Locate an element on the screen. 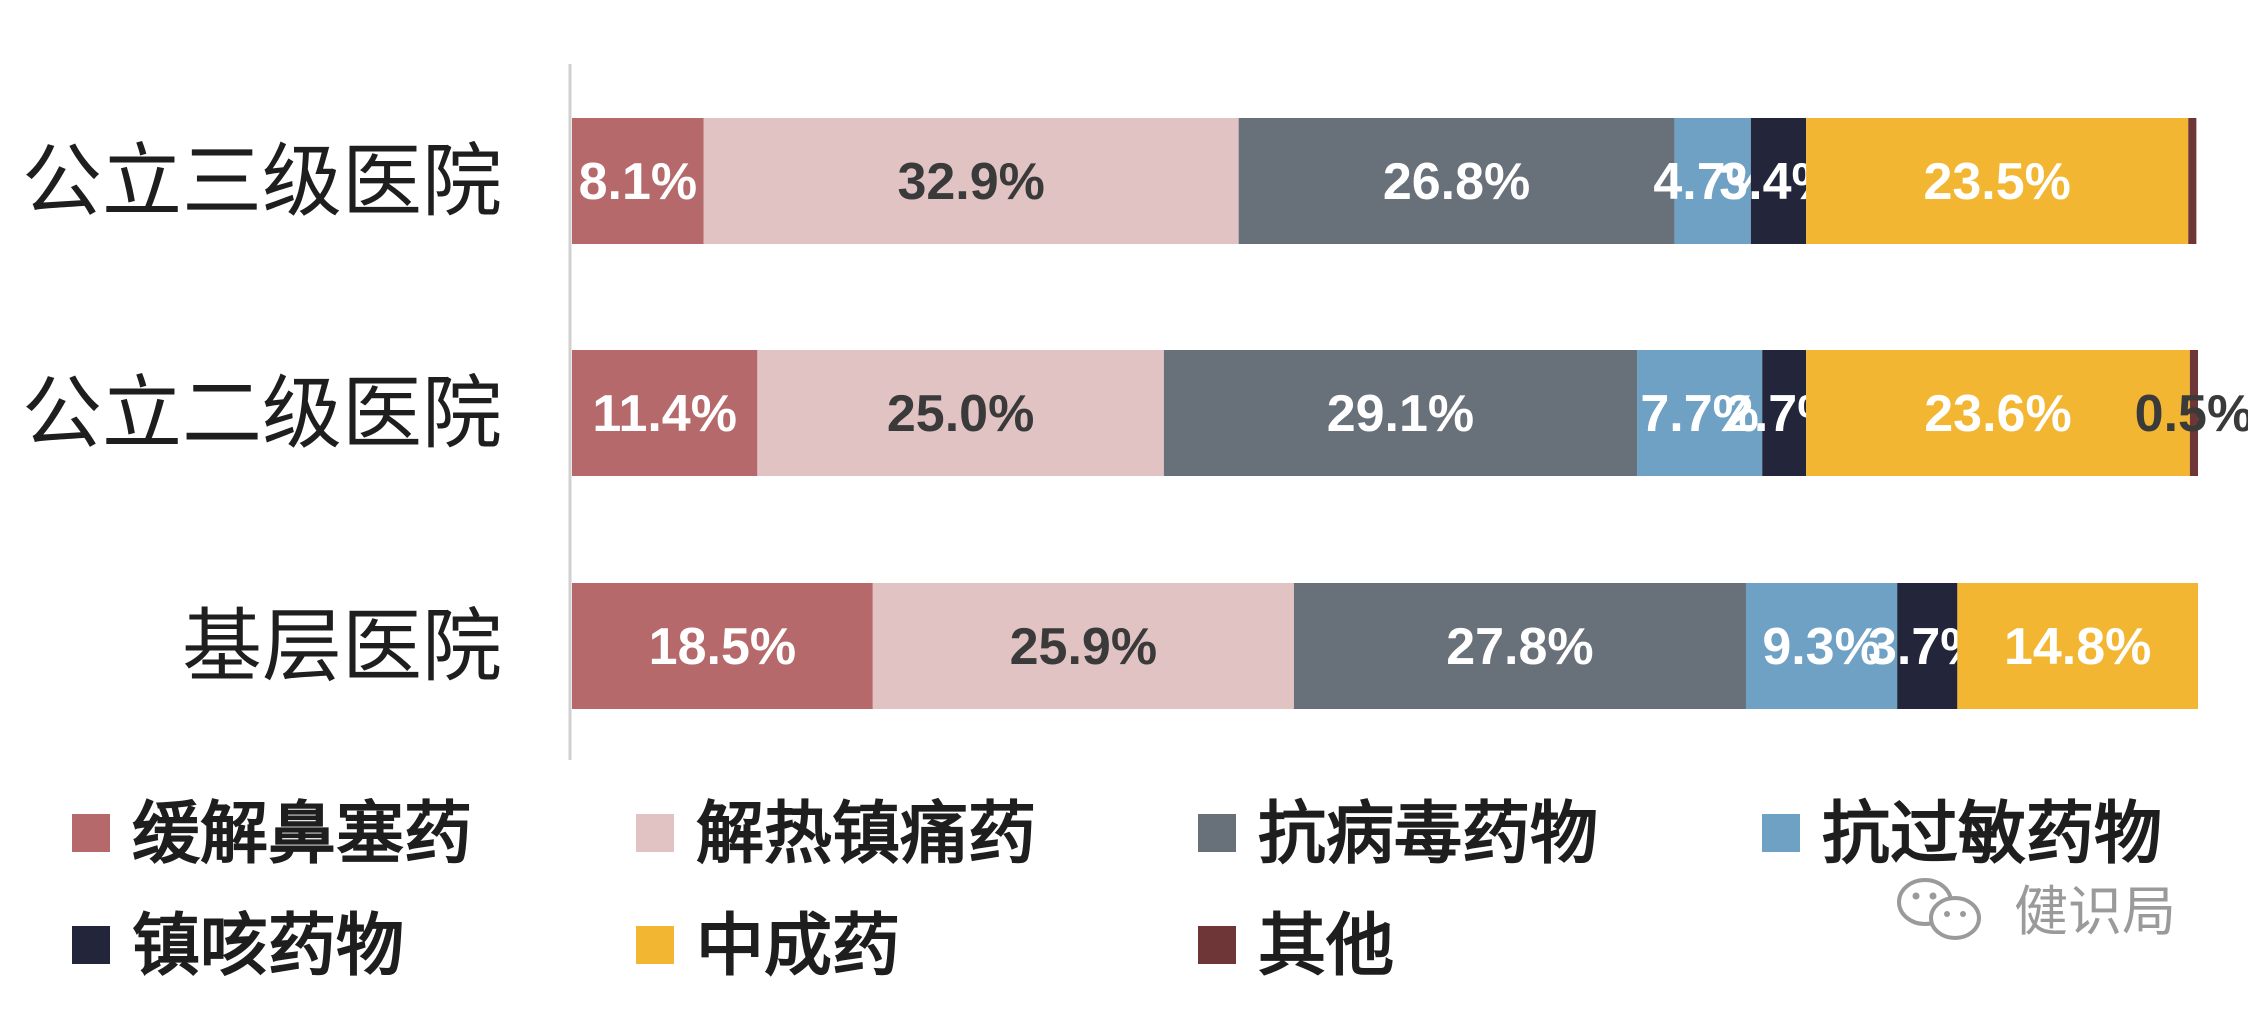 Image resolution: width=2248 pixels, height=1009 pixels. data-label: 25.9% is located at coordinates (1083, 647).